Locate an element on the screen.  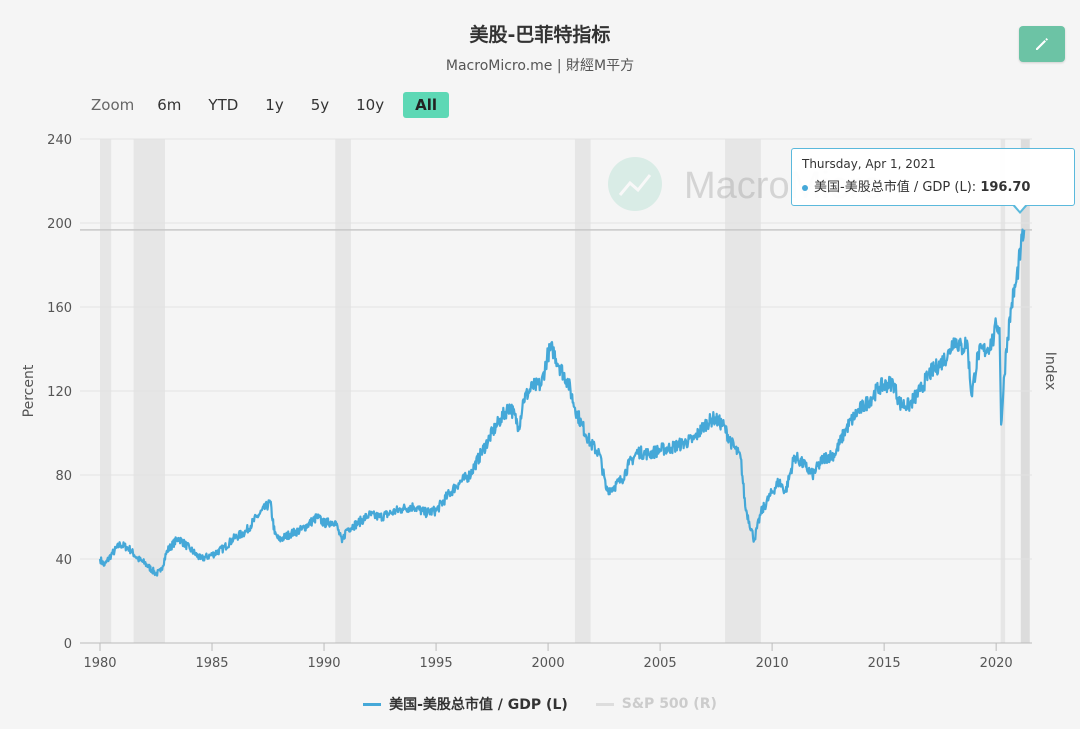
chart-subtitle: MacroMicro.me | 財經M平方 is located at coordinates (540, 66).